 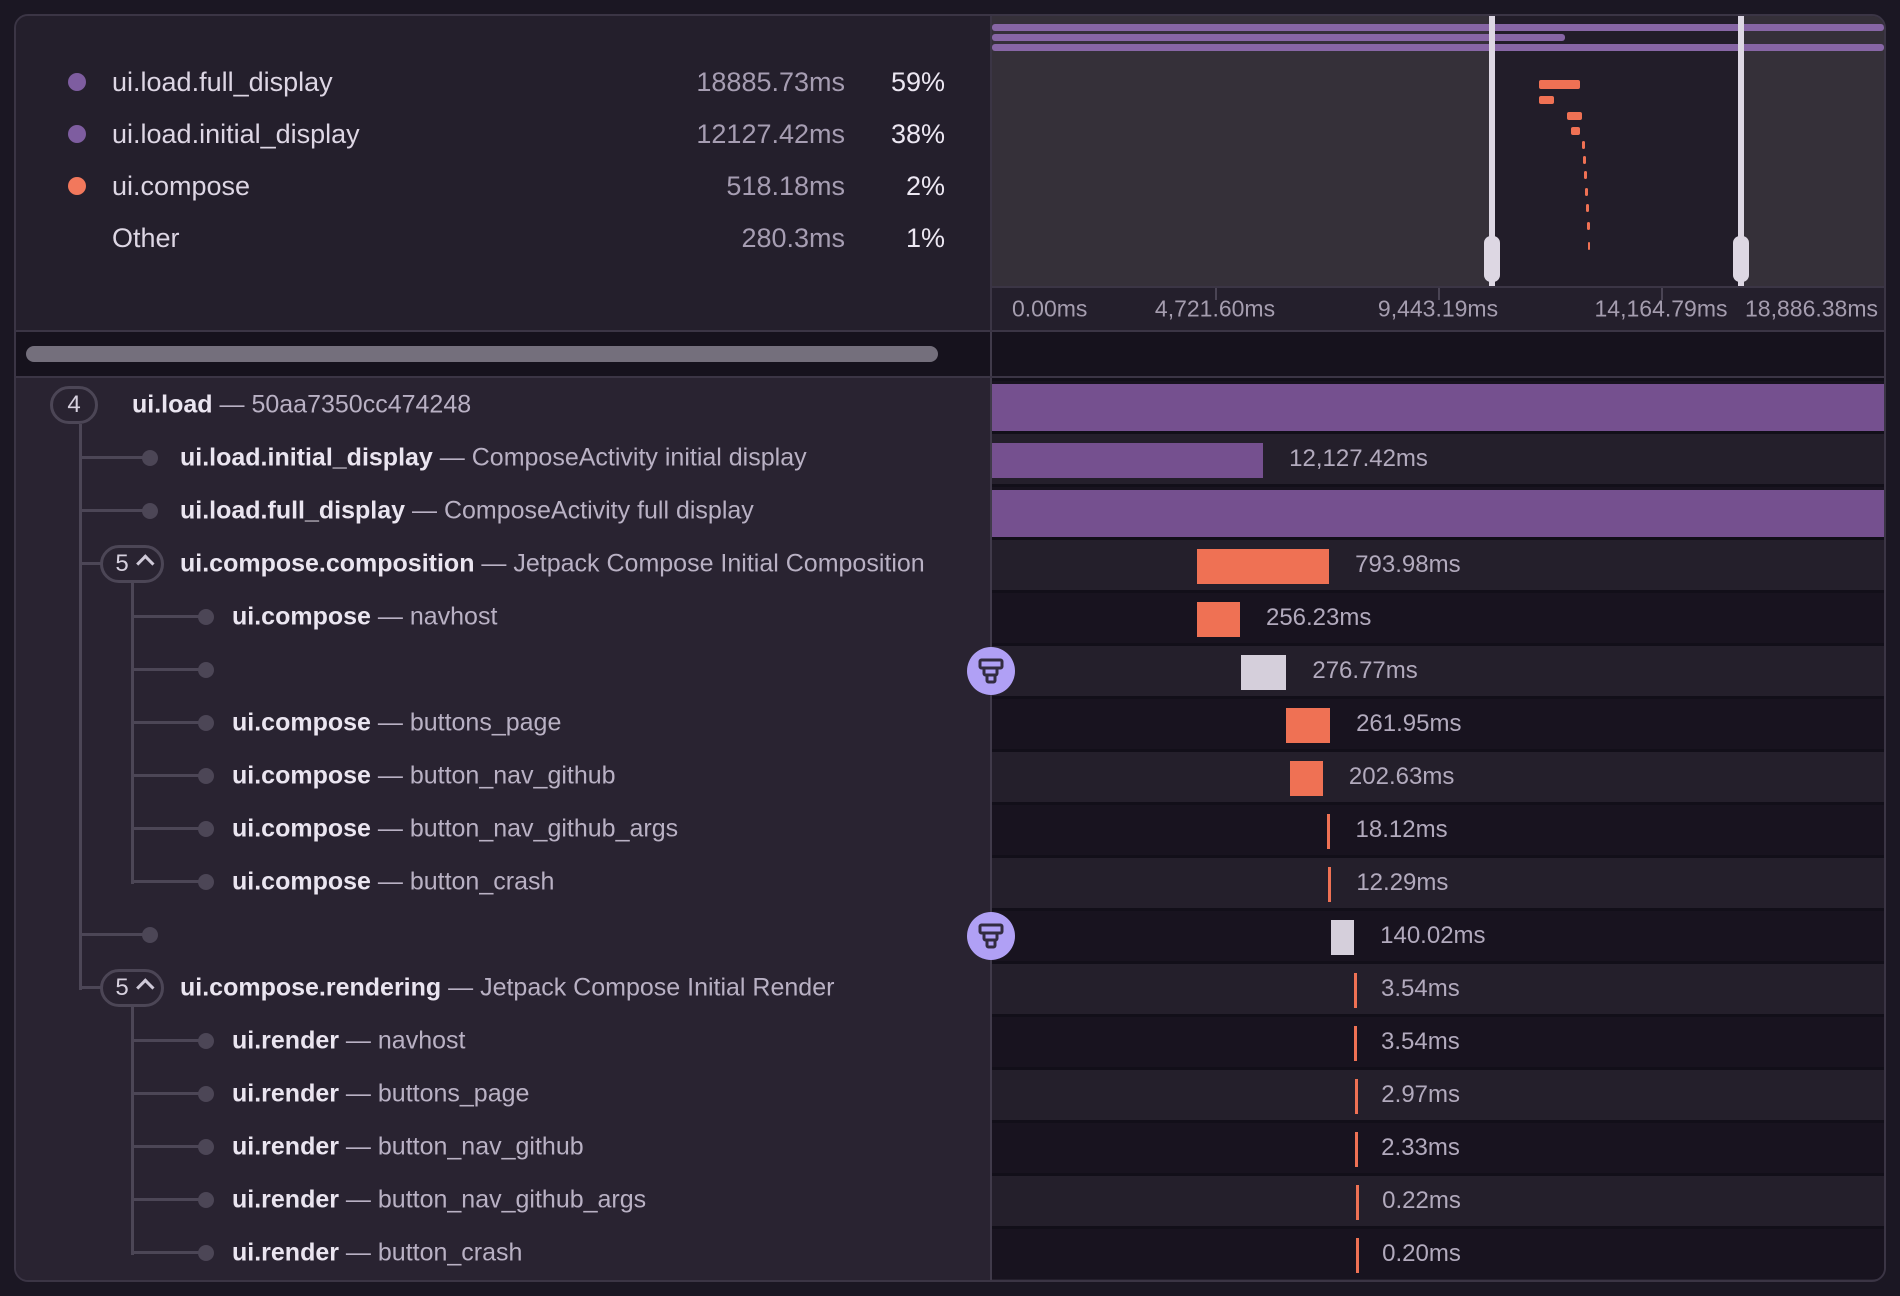 What do you see at coordinates (512, 775) in the screenshot?
I see `span-description: button_nav_github` at bounding box center [512, 775].